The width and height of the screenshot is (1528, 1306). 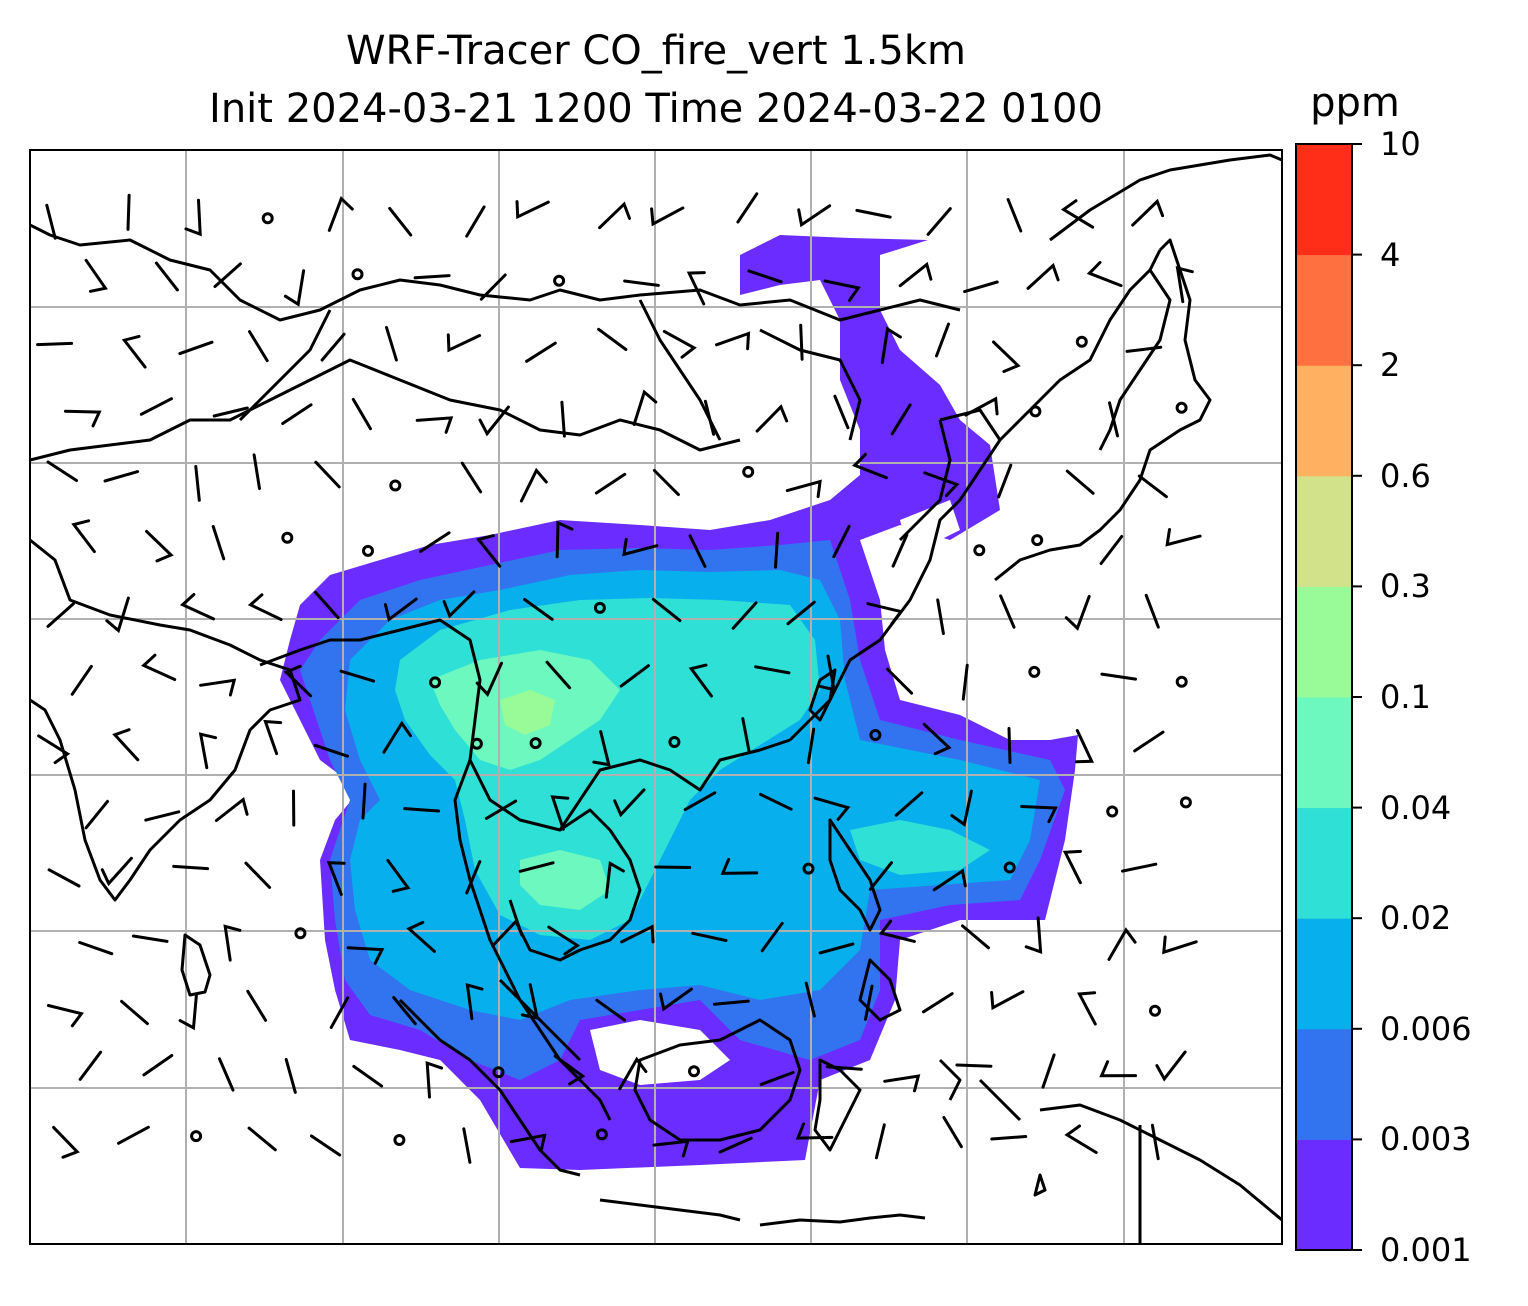 I want to click on colorbar-tick-label: 0.3, so click(x=1405, y=586).